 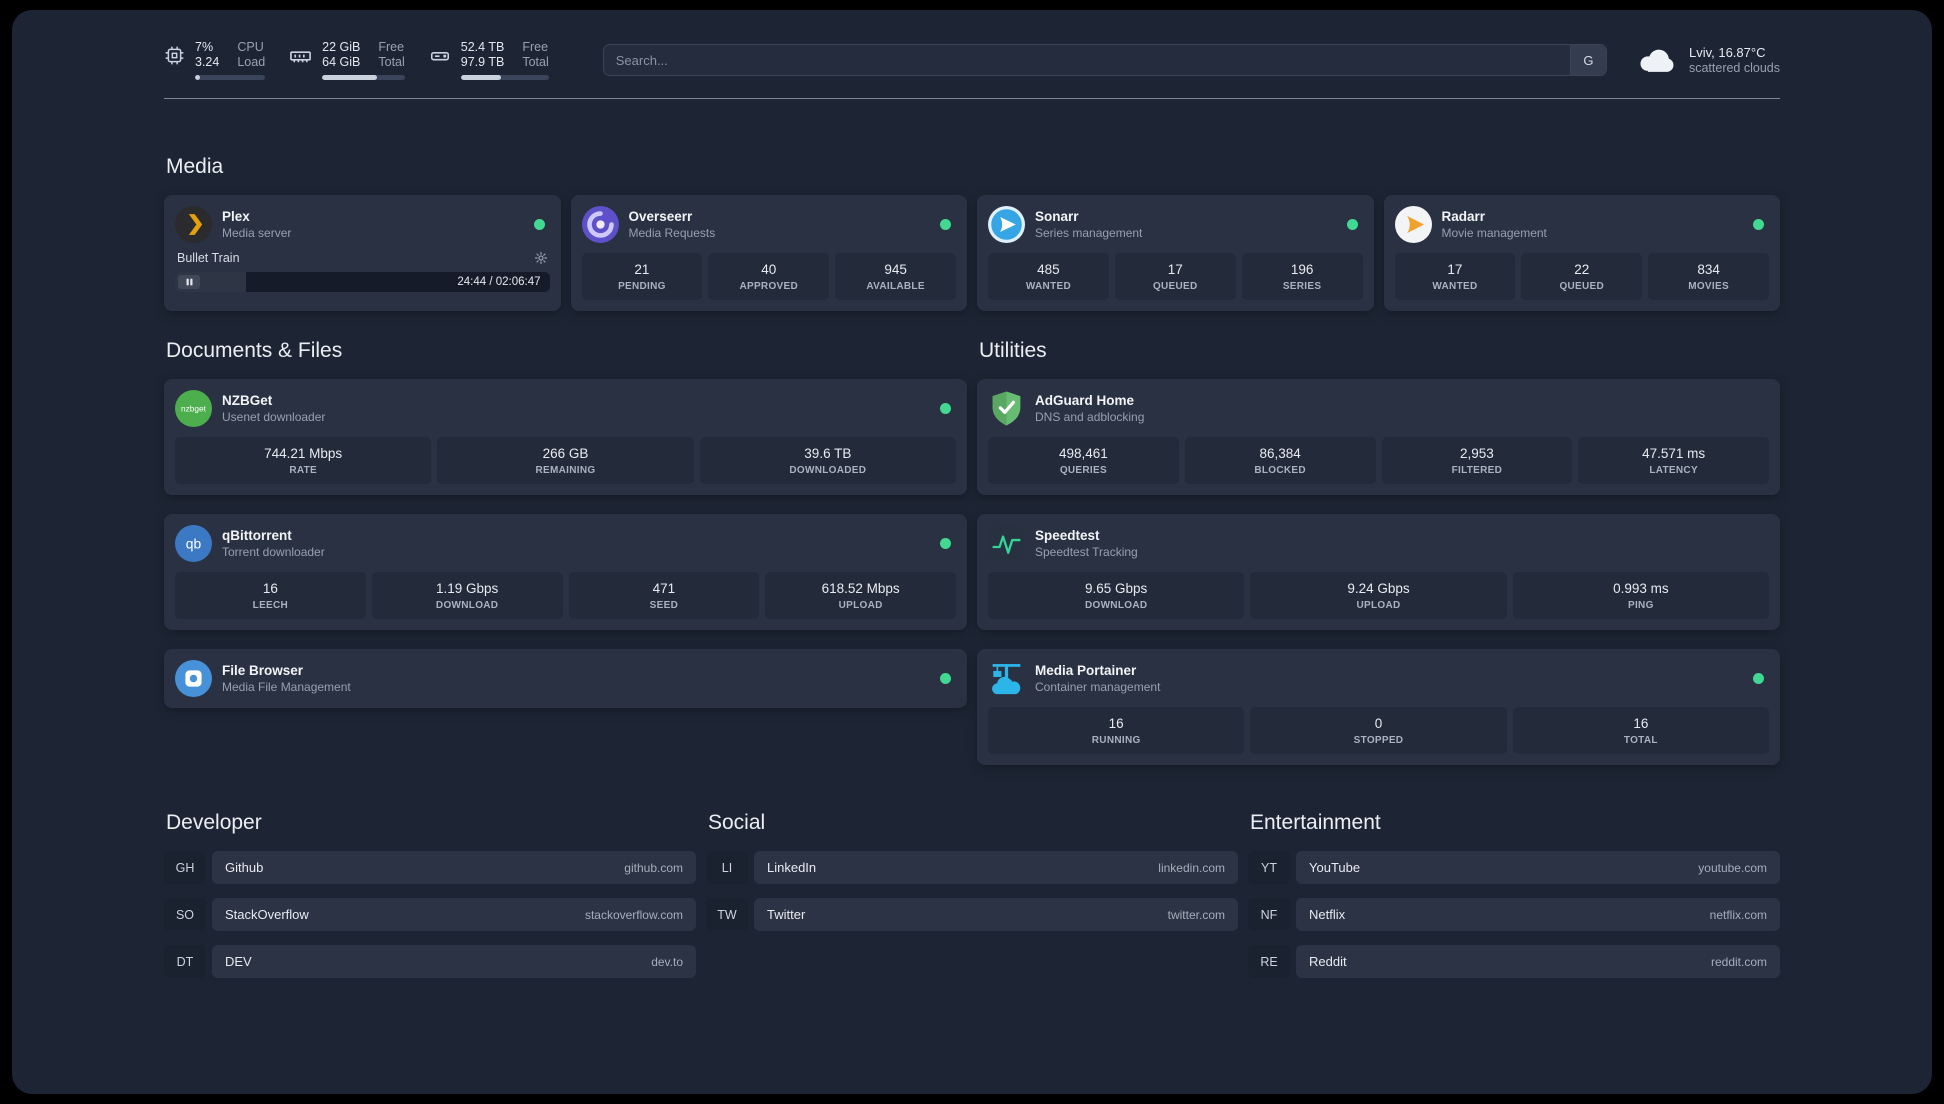 What do you see at coordinates (541, 258) in the screenshot?
I see `gear-icon` at bounding box center [541, 258].